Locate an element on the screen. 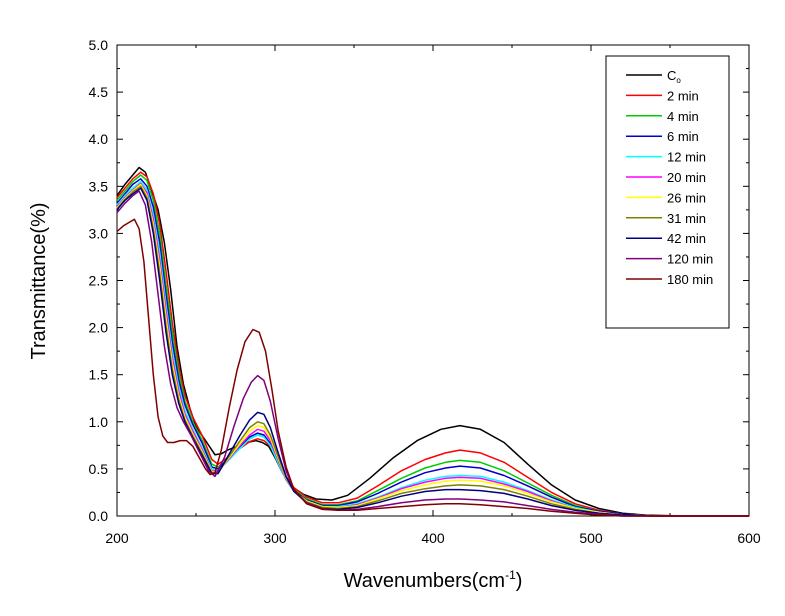  legend-label: 26 min is located at coordinates (686, 197).